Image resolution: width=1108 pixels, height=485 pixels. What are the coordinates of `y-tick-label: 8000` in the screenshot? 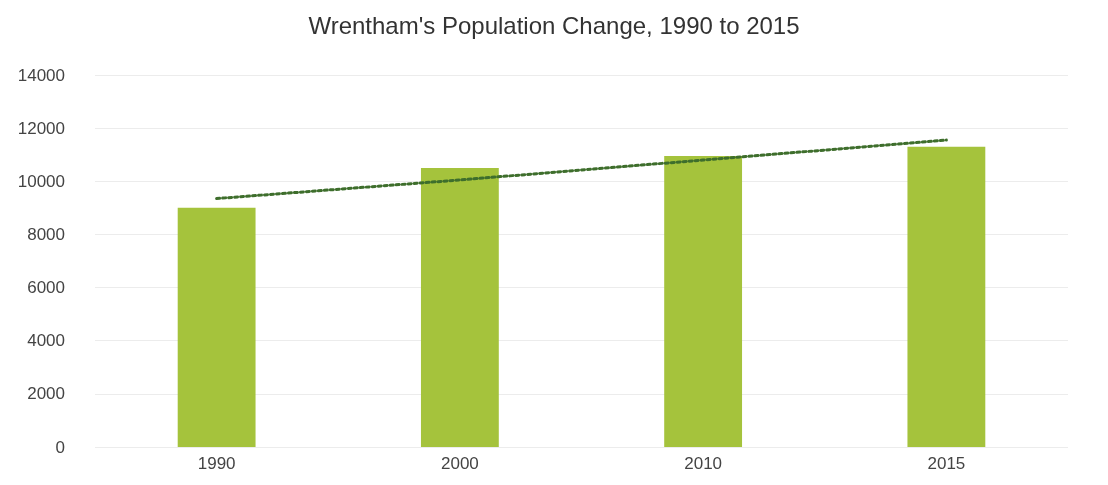 It's located at (46, 234).